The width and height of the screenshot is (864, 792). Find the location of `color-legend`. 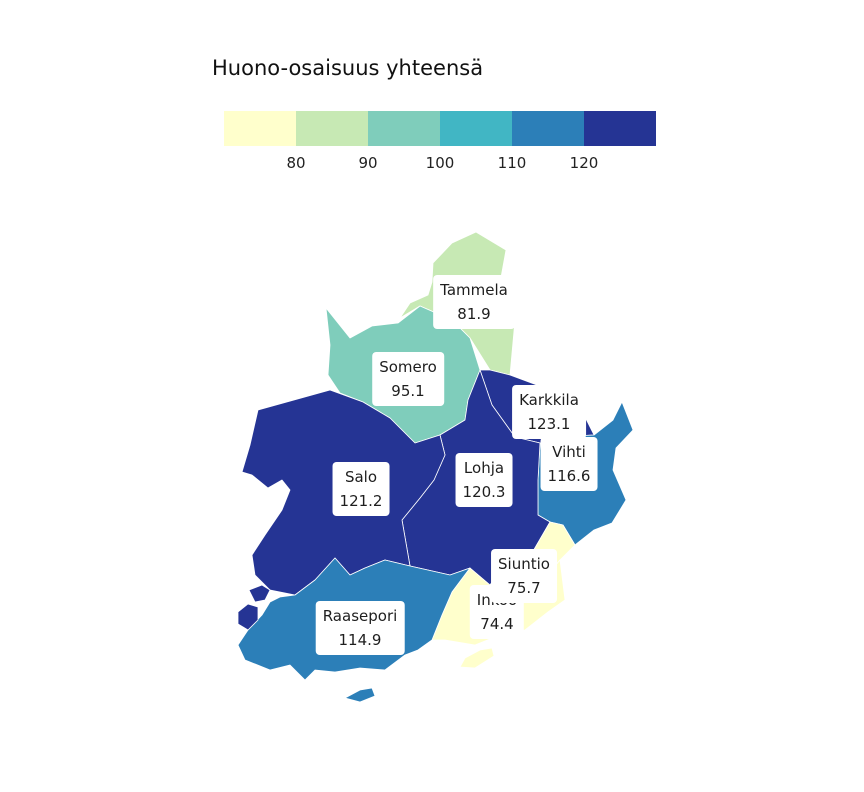

color-legend is located at coordinates (440, 128).